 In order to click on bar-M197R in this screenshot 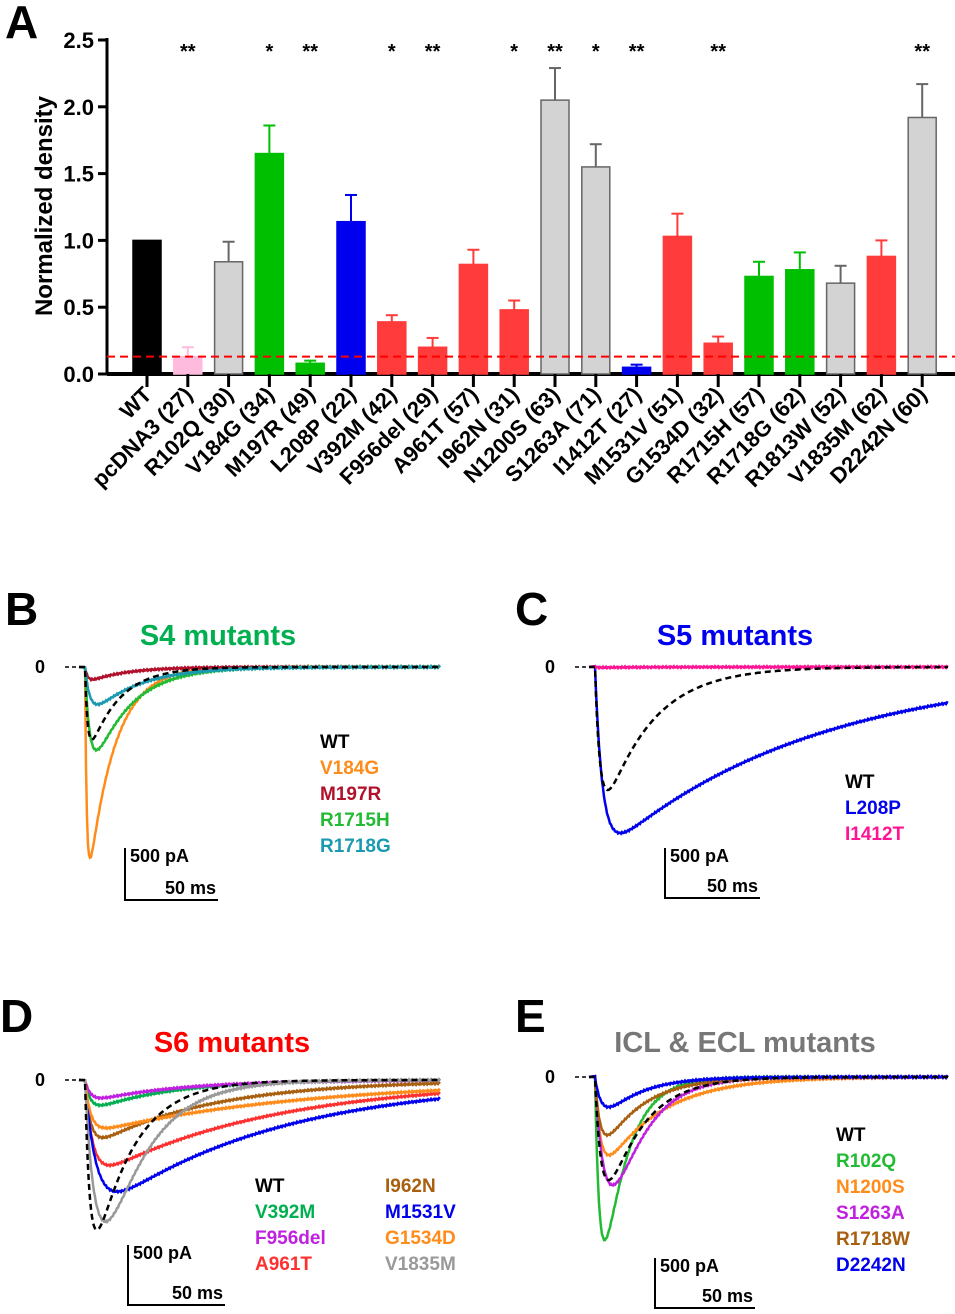, I will do `click(310, 368)`.